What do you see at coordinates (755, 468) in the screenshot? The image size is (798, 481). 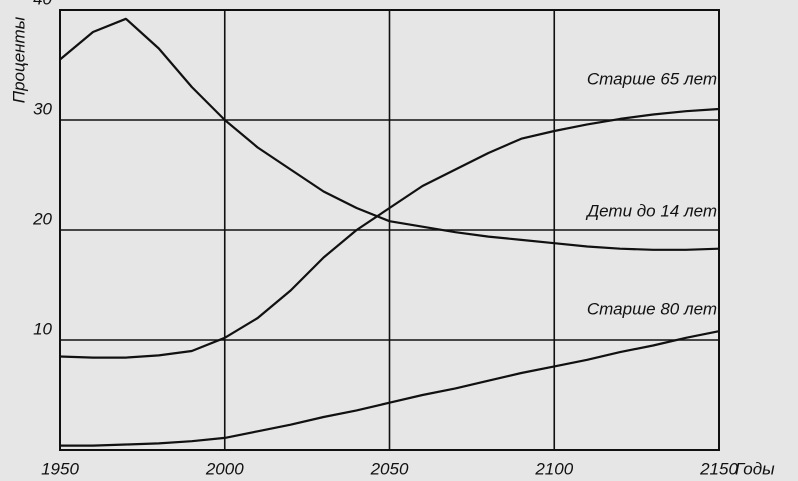 I see `x-axis-label: Годы` at bounding box center [755, 468].